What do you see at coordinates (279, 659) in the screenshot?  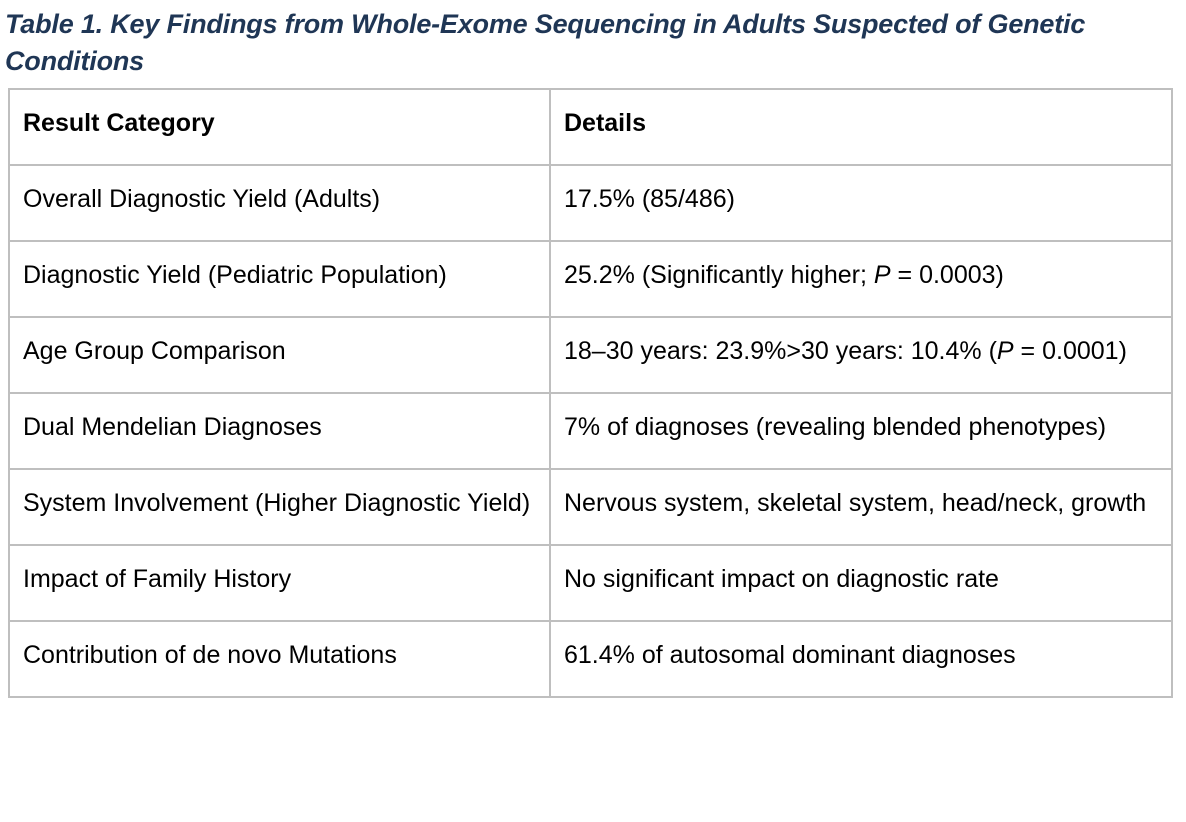 I see `result-category-cell: Contribution of de novo Mutations` at bounding box center [279, 659].